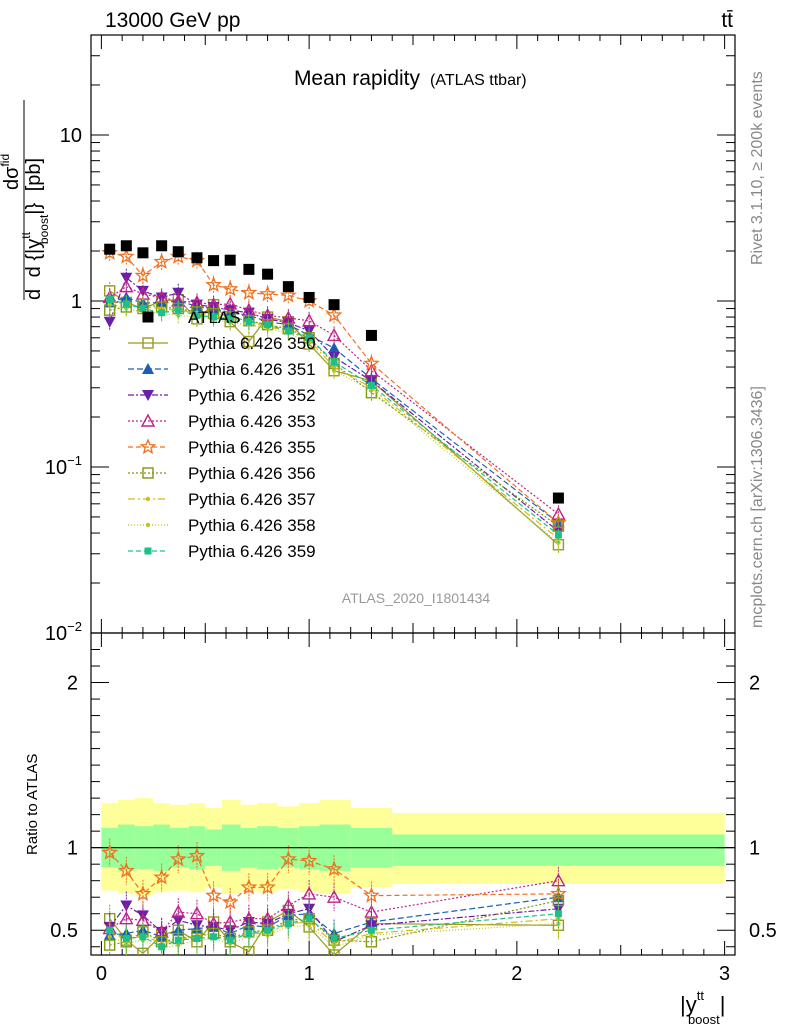 Image resolution: width=786 pixels, height=1024 pixels. What do you see at coordinates (416, 598) in the screenshot?
I see `analysis-label: ATLAS_2020_I1801434` at bounding box center [416, 598].